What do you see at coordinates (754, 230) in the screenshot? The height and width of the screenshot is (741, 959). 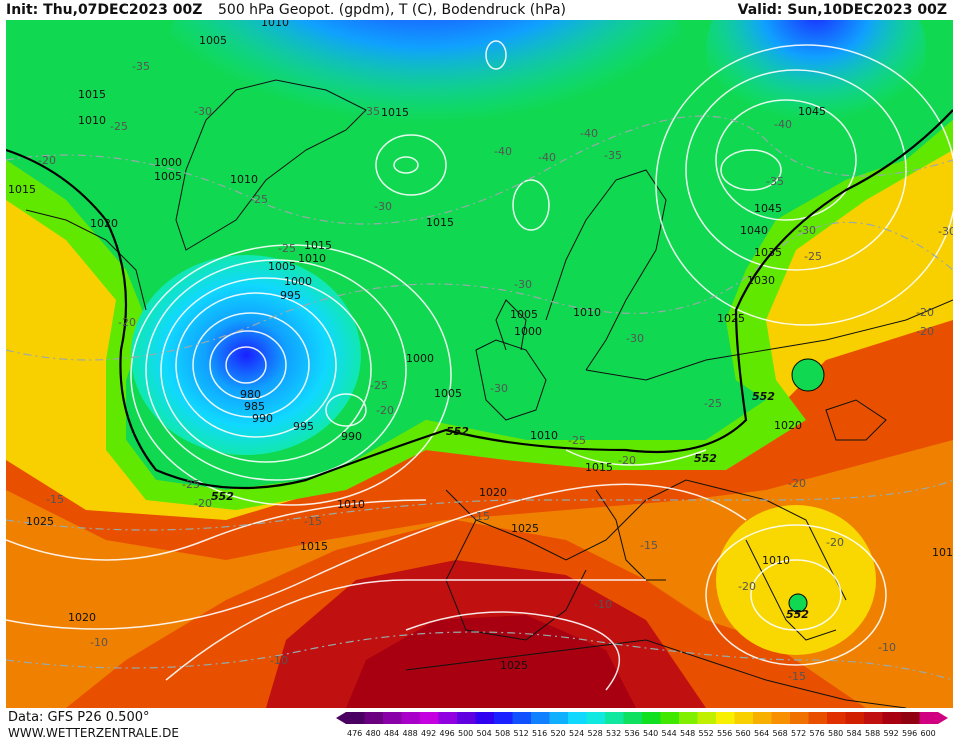 I see `pressure-label: 1040` at bounding box center [754, 230].